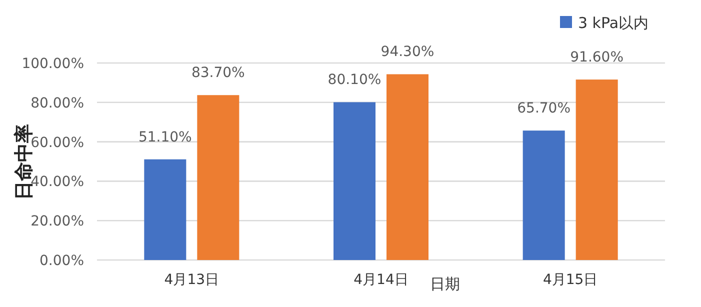  I want to click on x-axis-title: 日期, so click(445, 284).